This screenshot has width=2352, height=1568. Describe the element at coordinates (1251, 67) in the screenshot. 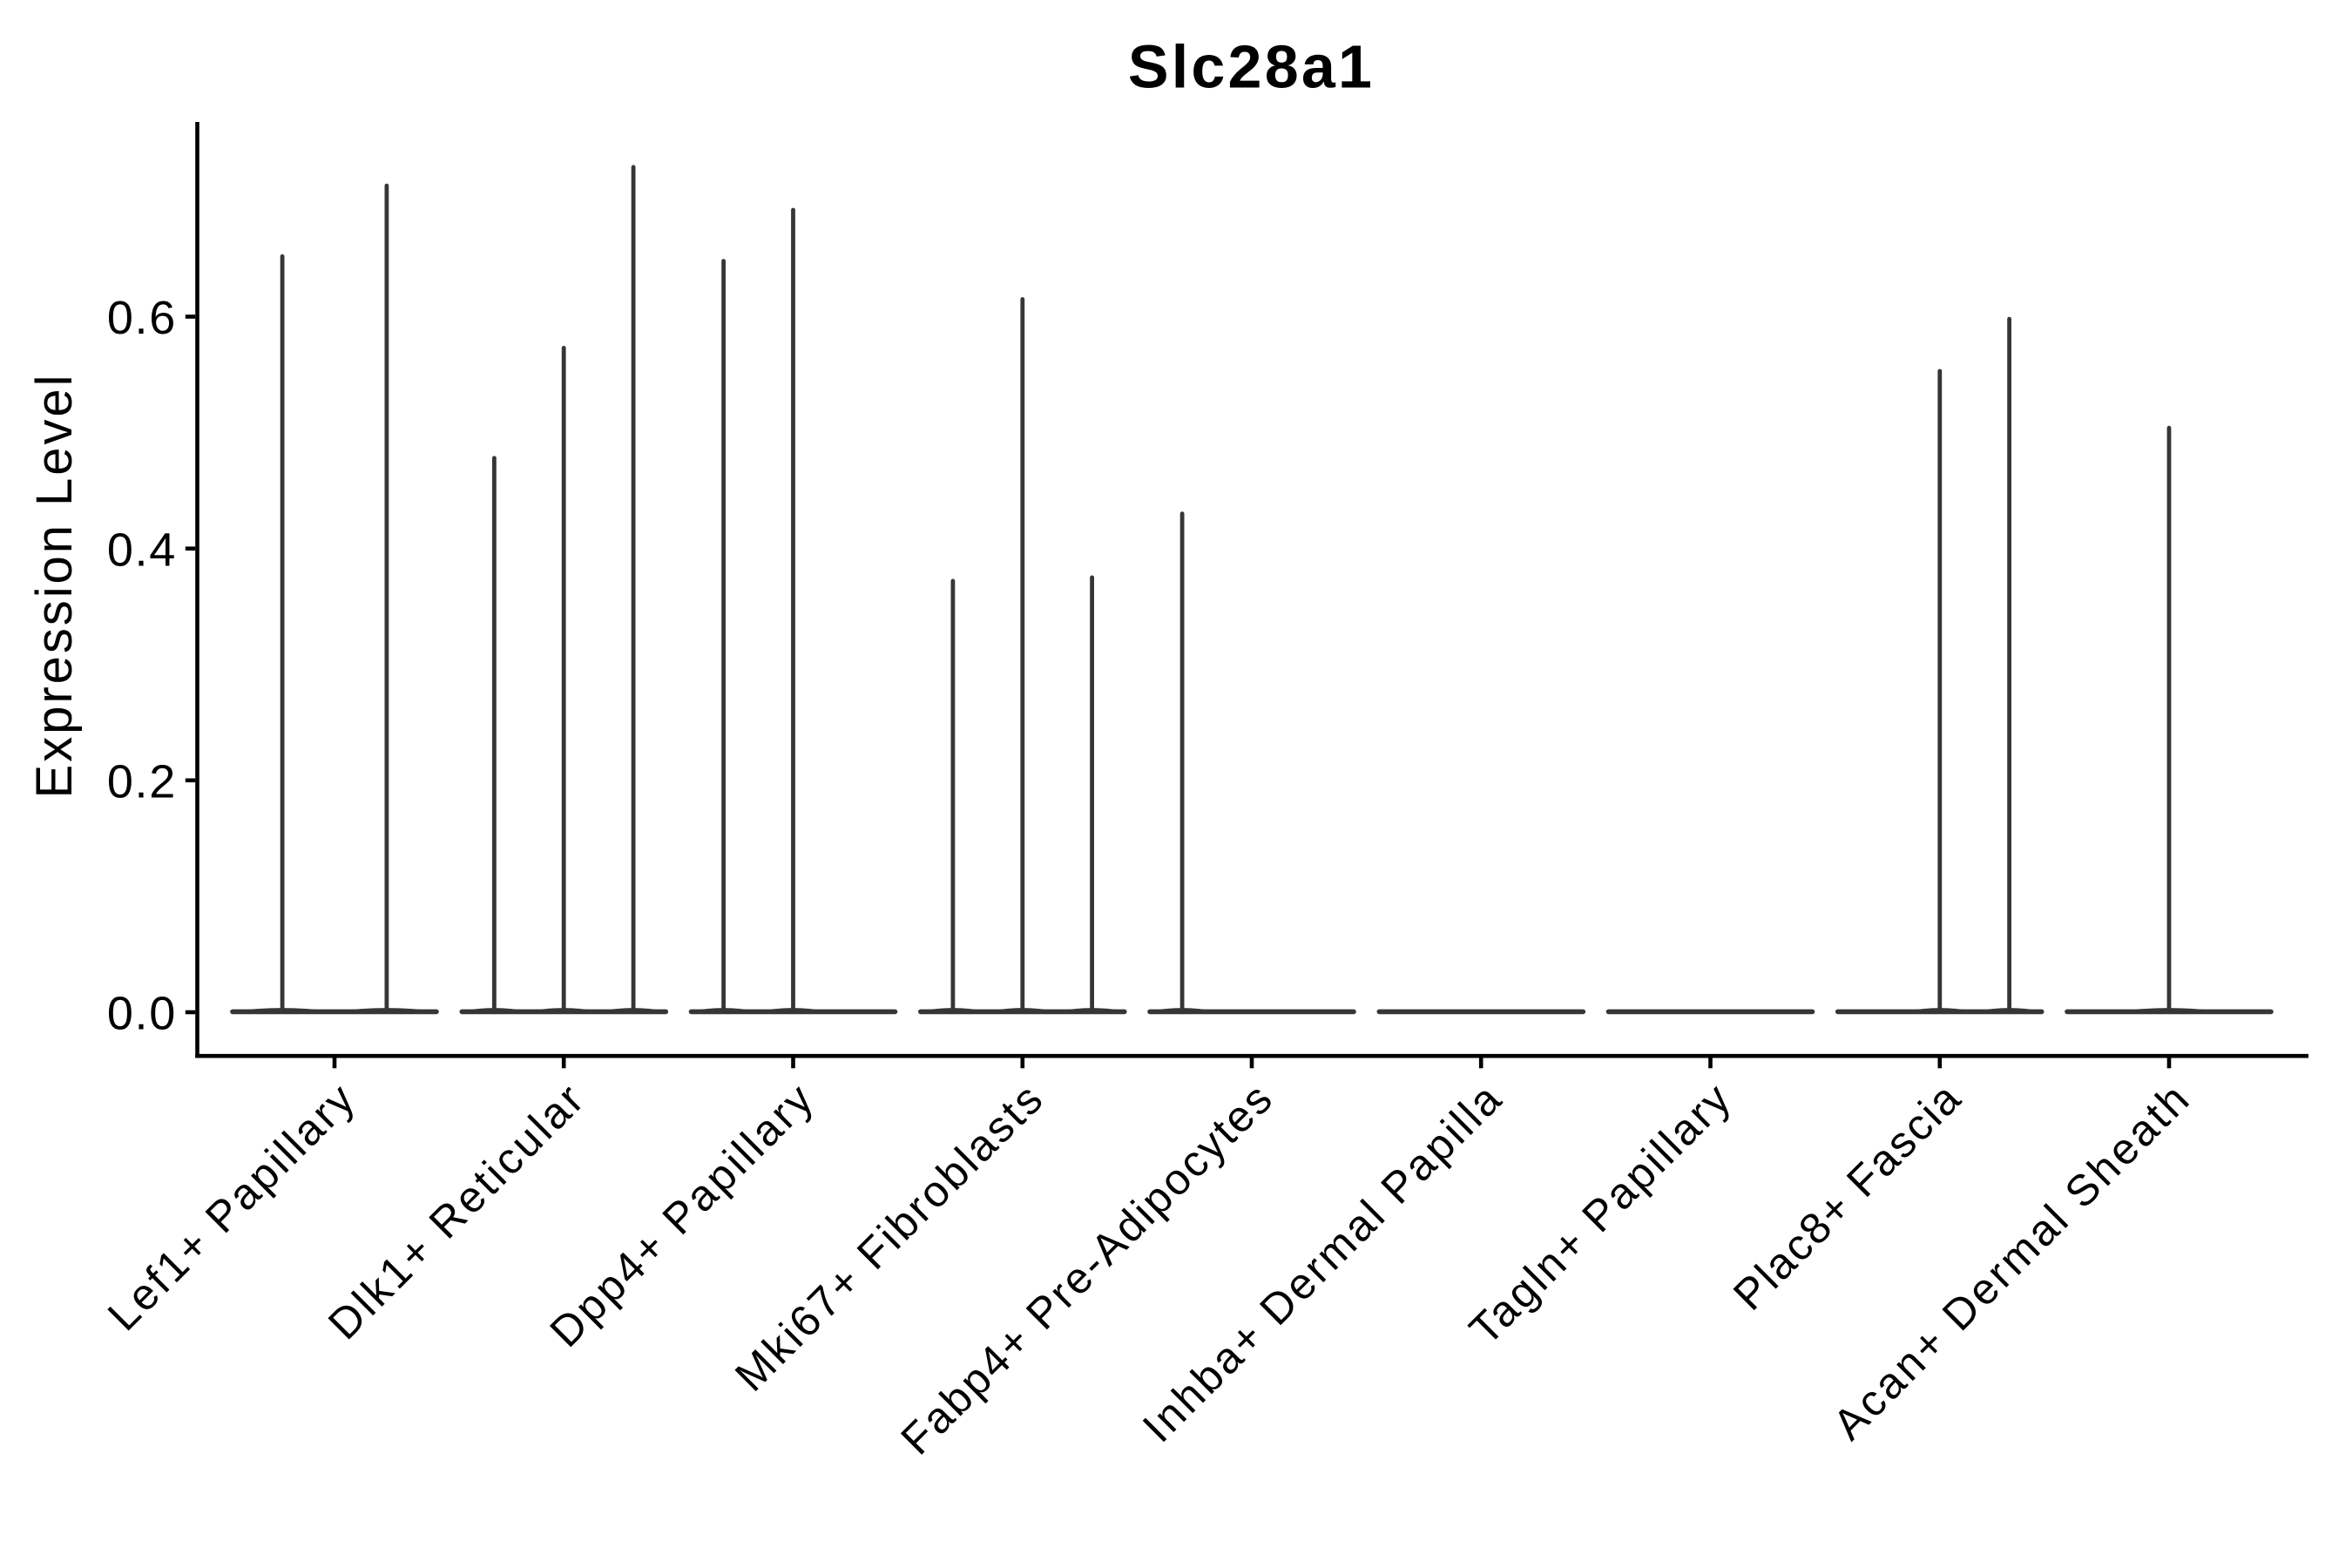

I see `svg-text: Slc28a1` at that location.